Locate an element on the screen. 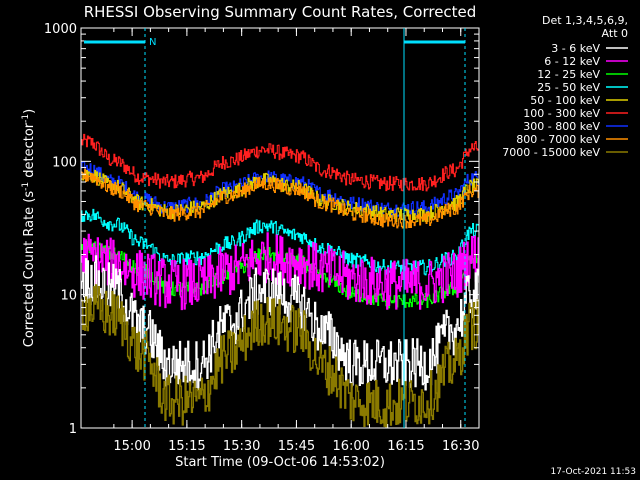  x-tick-label-6: 16:30 is located at coordinates (460, 446).